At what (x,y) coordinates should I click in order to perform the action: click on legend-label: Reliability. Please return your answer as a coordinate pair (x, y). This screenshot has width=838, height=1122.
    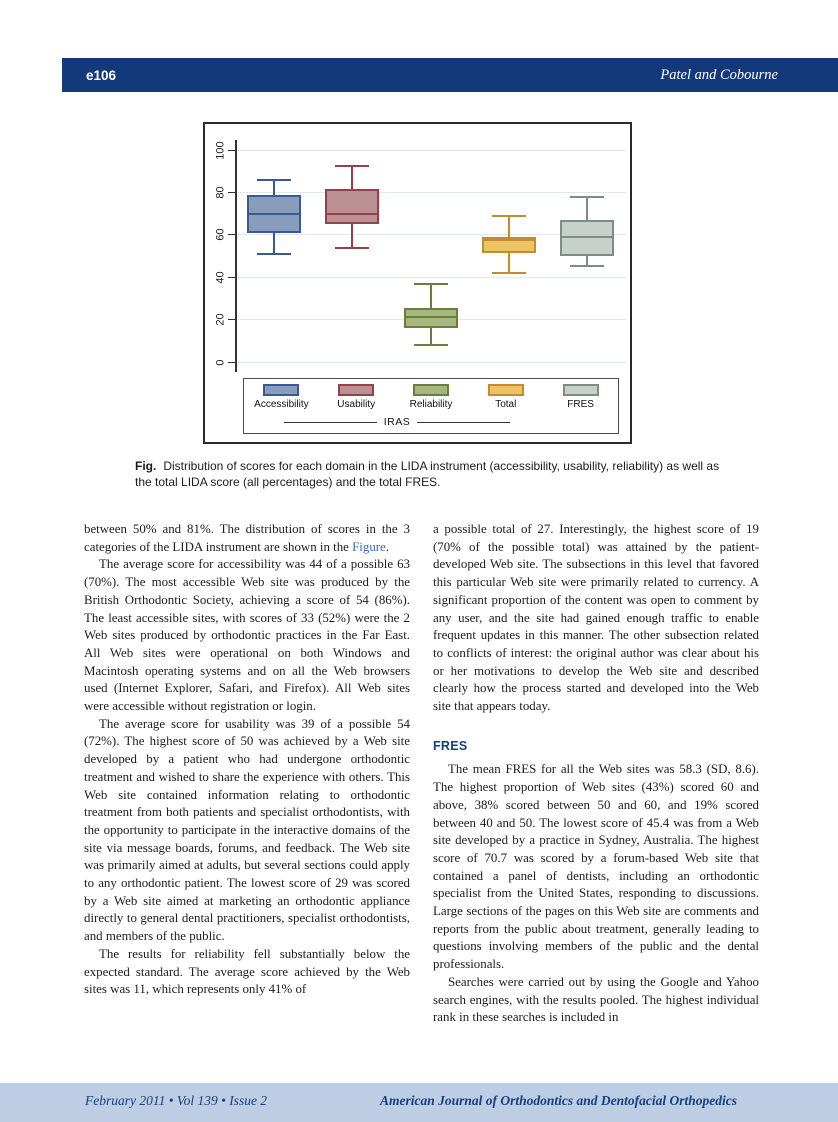
    Looking at the image, I should click on (431, 404).